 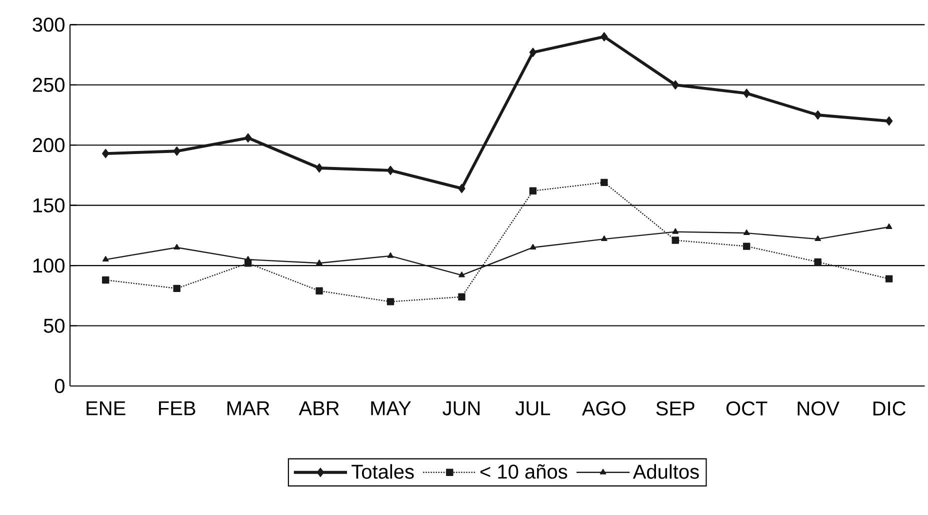 What do you see at coordinates (524, 471) in the screenshot?
I see `legend-label: < 10 años` at bounding box center [524, 471].